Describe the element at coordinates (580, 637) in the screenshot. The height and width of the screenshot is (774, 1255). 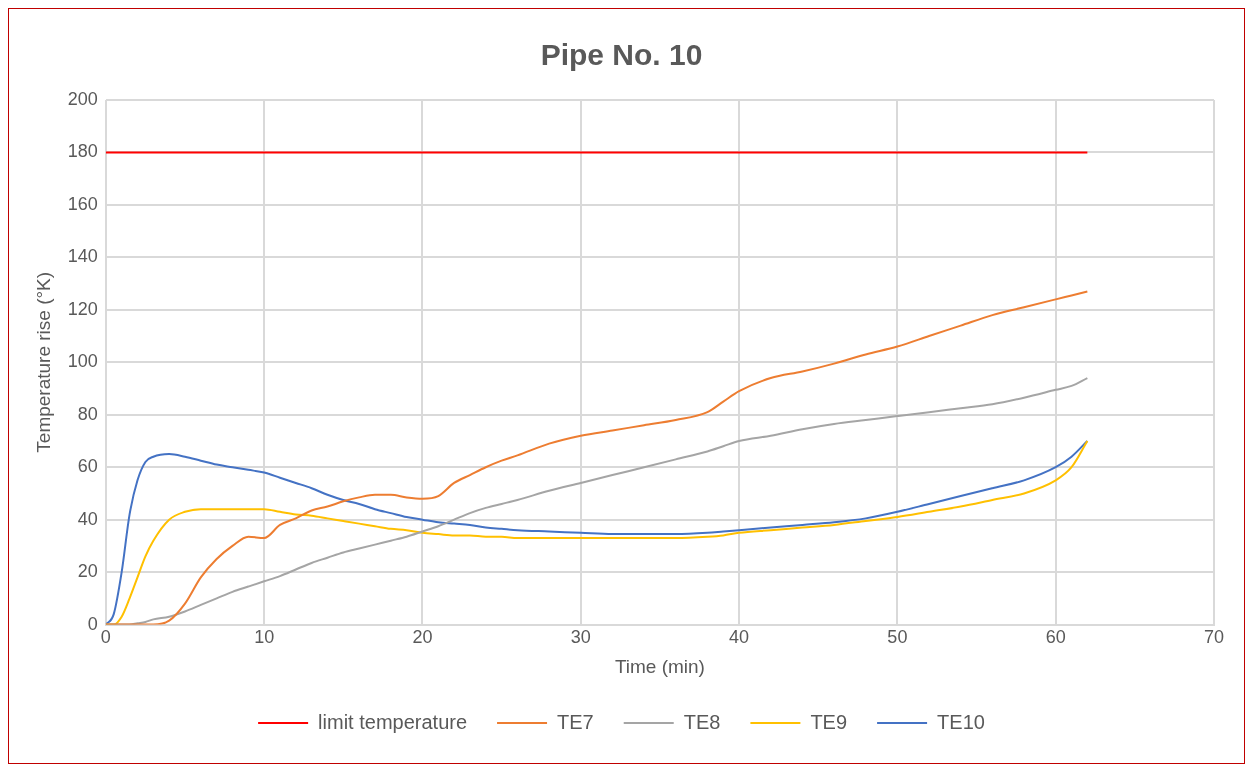
I see `x-tick-label: 30` at that location.